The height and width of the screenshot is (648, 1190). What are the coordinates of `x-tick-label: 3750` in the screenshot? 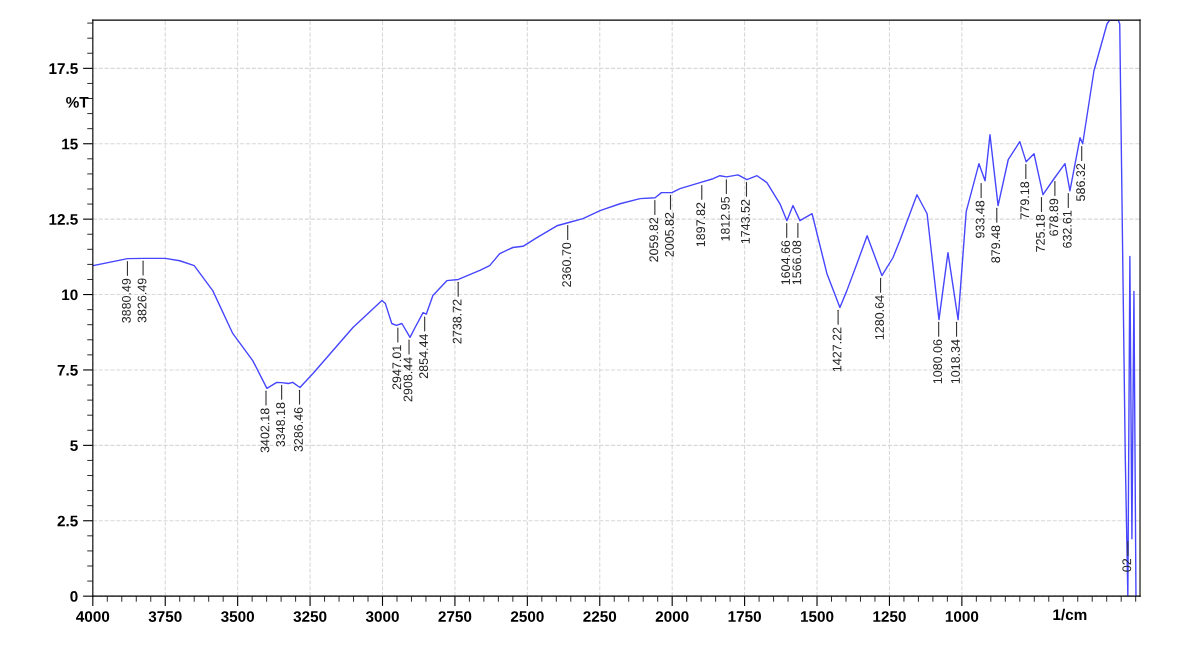 It's located at (165, 616).